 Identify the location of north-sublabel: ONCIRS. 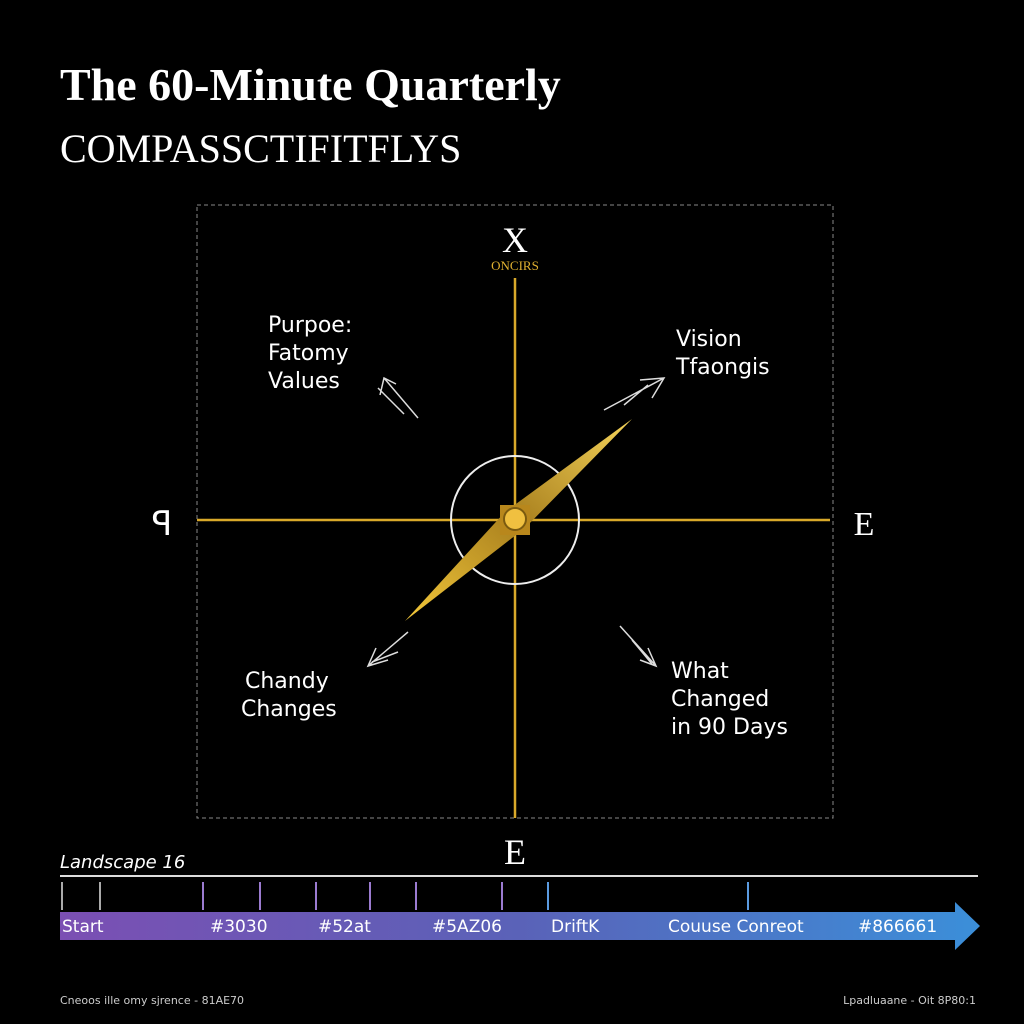
(515, 265).